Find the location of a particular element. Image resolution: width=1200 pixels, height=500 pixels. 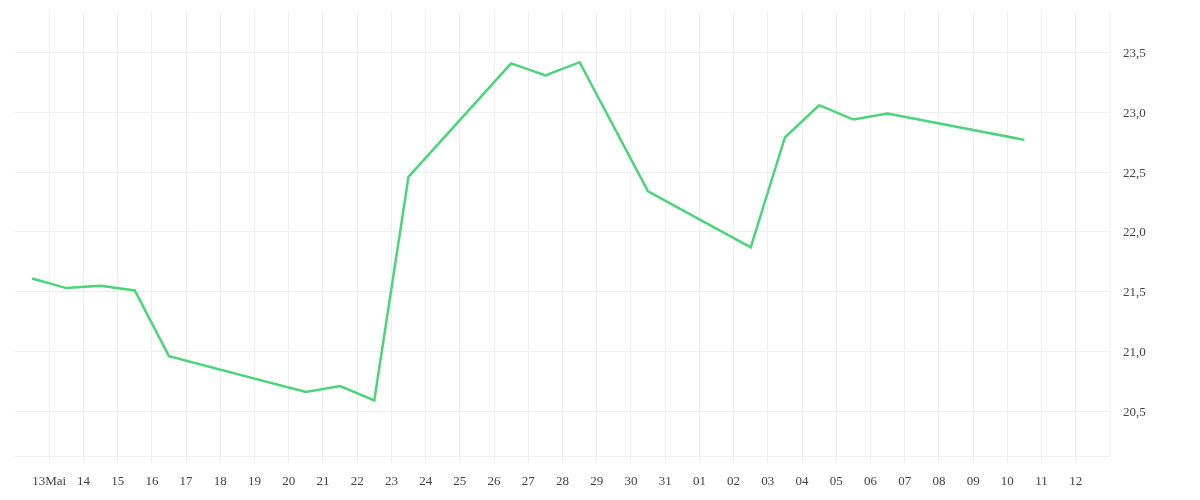

x-tick-label: 10 is located at coordinates (1007, 480).